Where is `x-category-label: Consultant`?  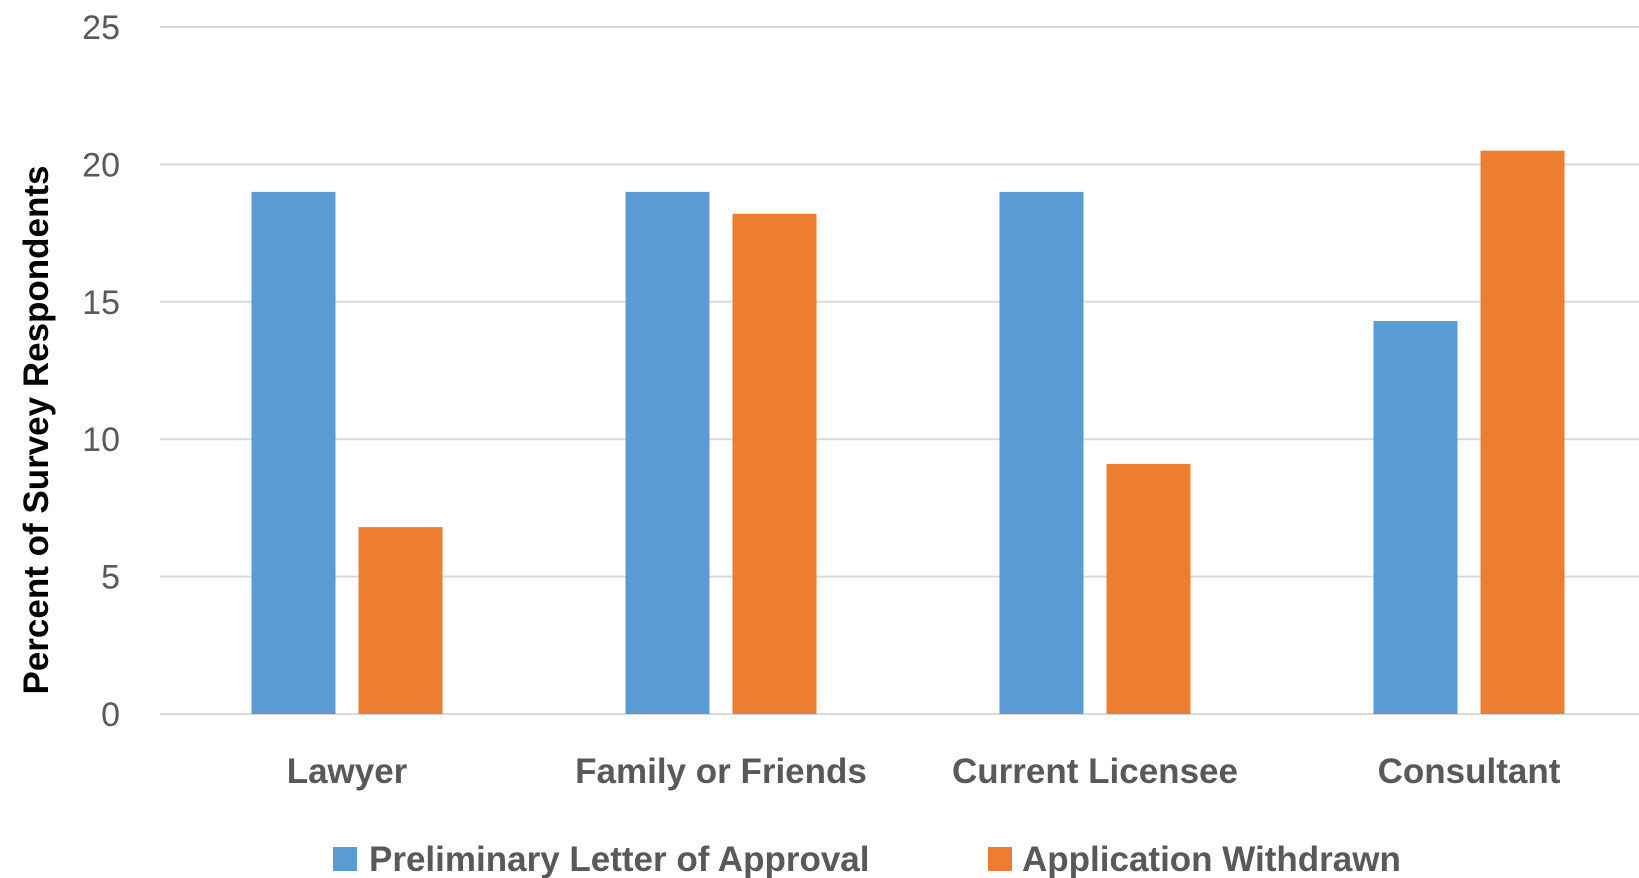
x-category-label: Consultant is located at coordinates (1469, 771).